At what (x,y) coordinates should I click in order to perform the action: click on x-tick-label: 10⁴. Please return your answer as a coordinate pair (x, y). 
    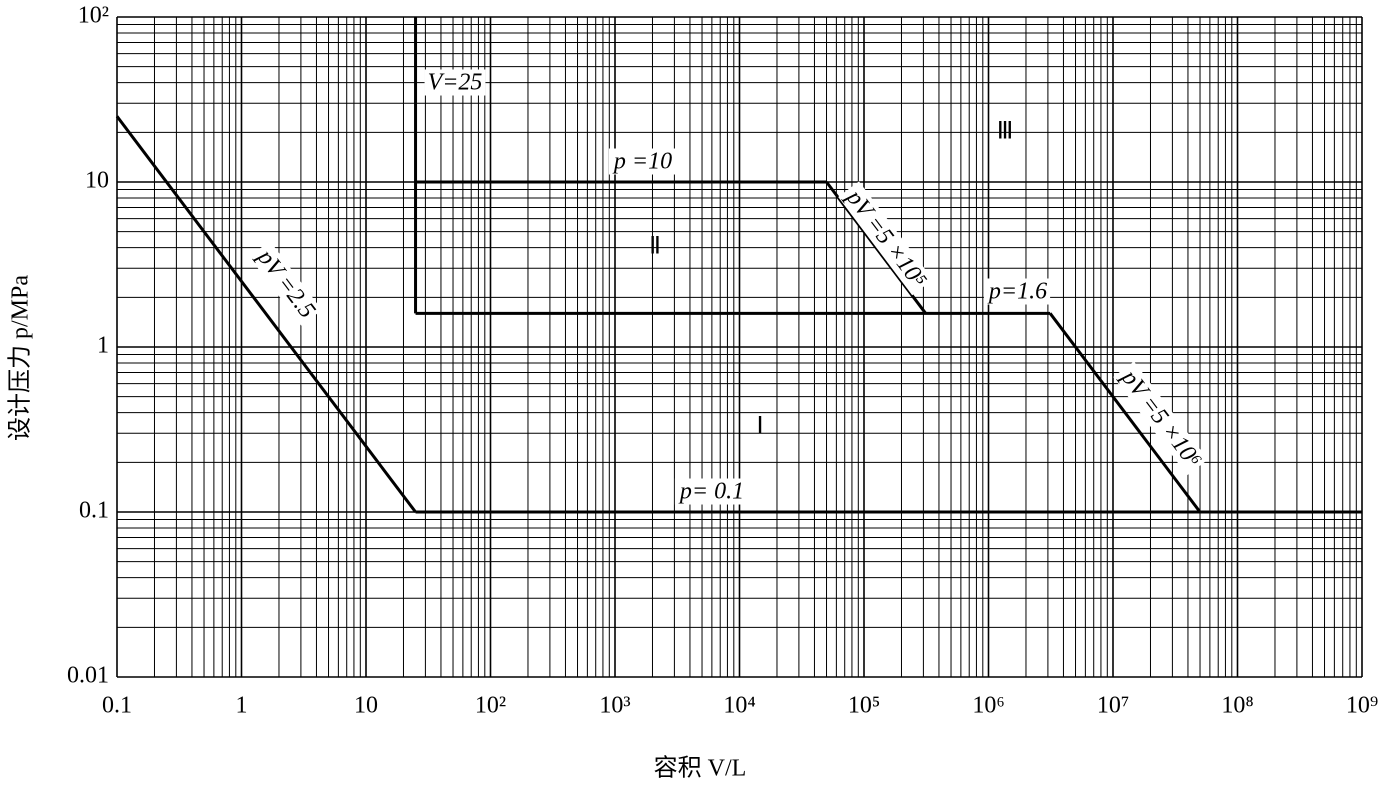
    Looking at the image, I should click on (739, 706).